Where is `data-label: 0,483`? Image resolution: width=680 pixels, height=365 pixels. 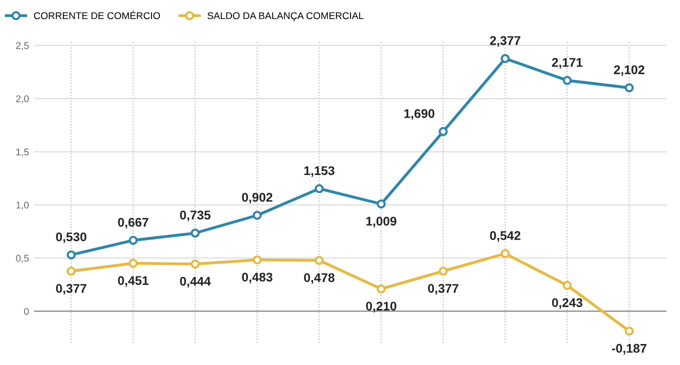
data-label: 0,483 is located at coordinates (257, 278).